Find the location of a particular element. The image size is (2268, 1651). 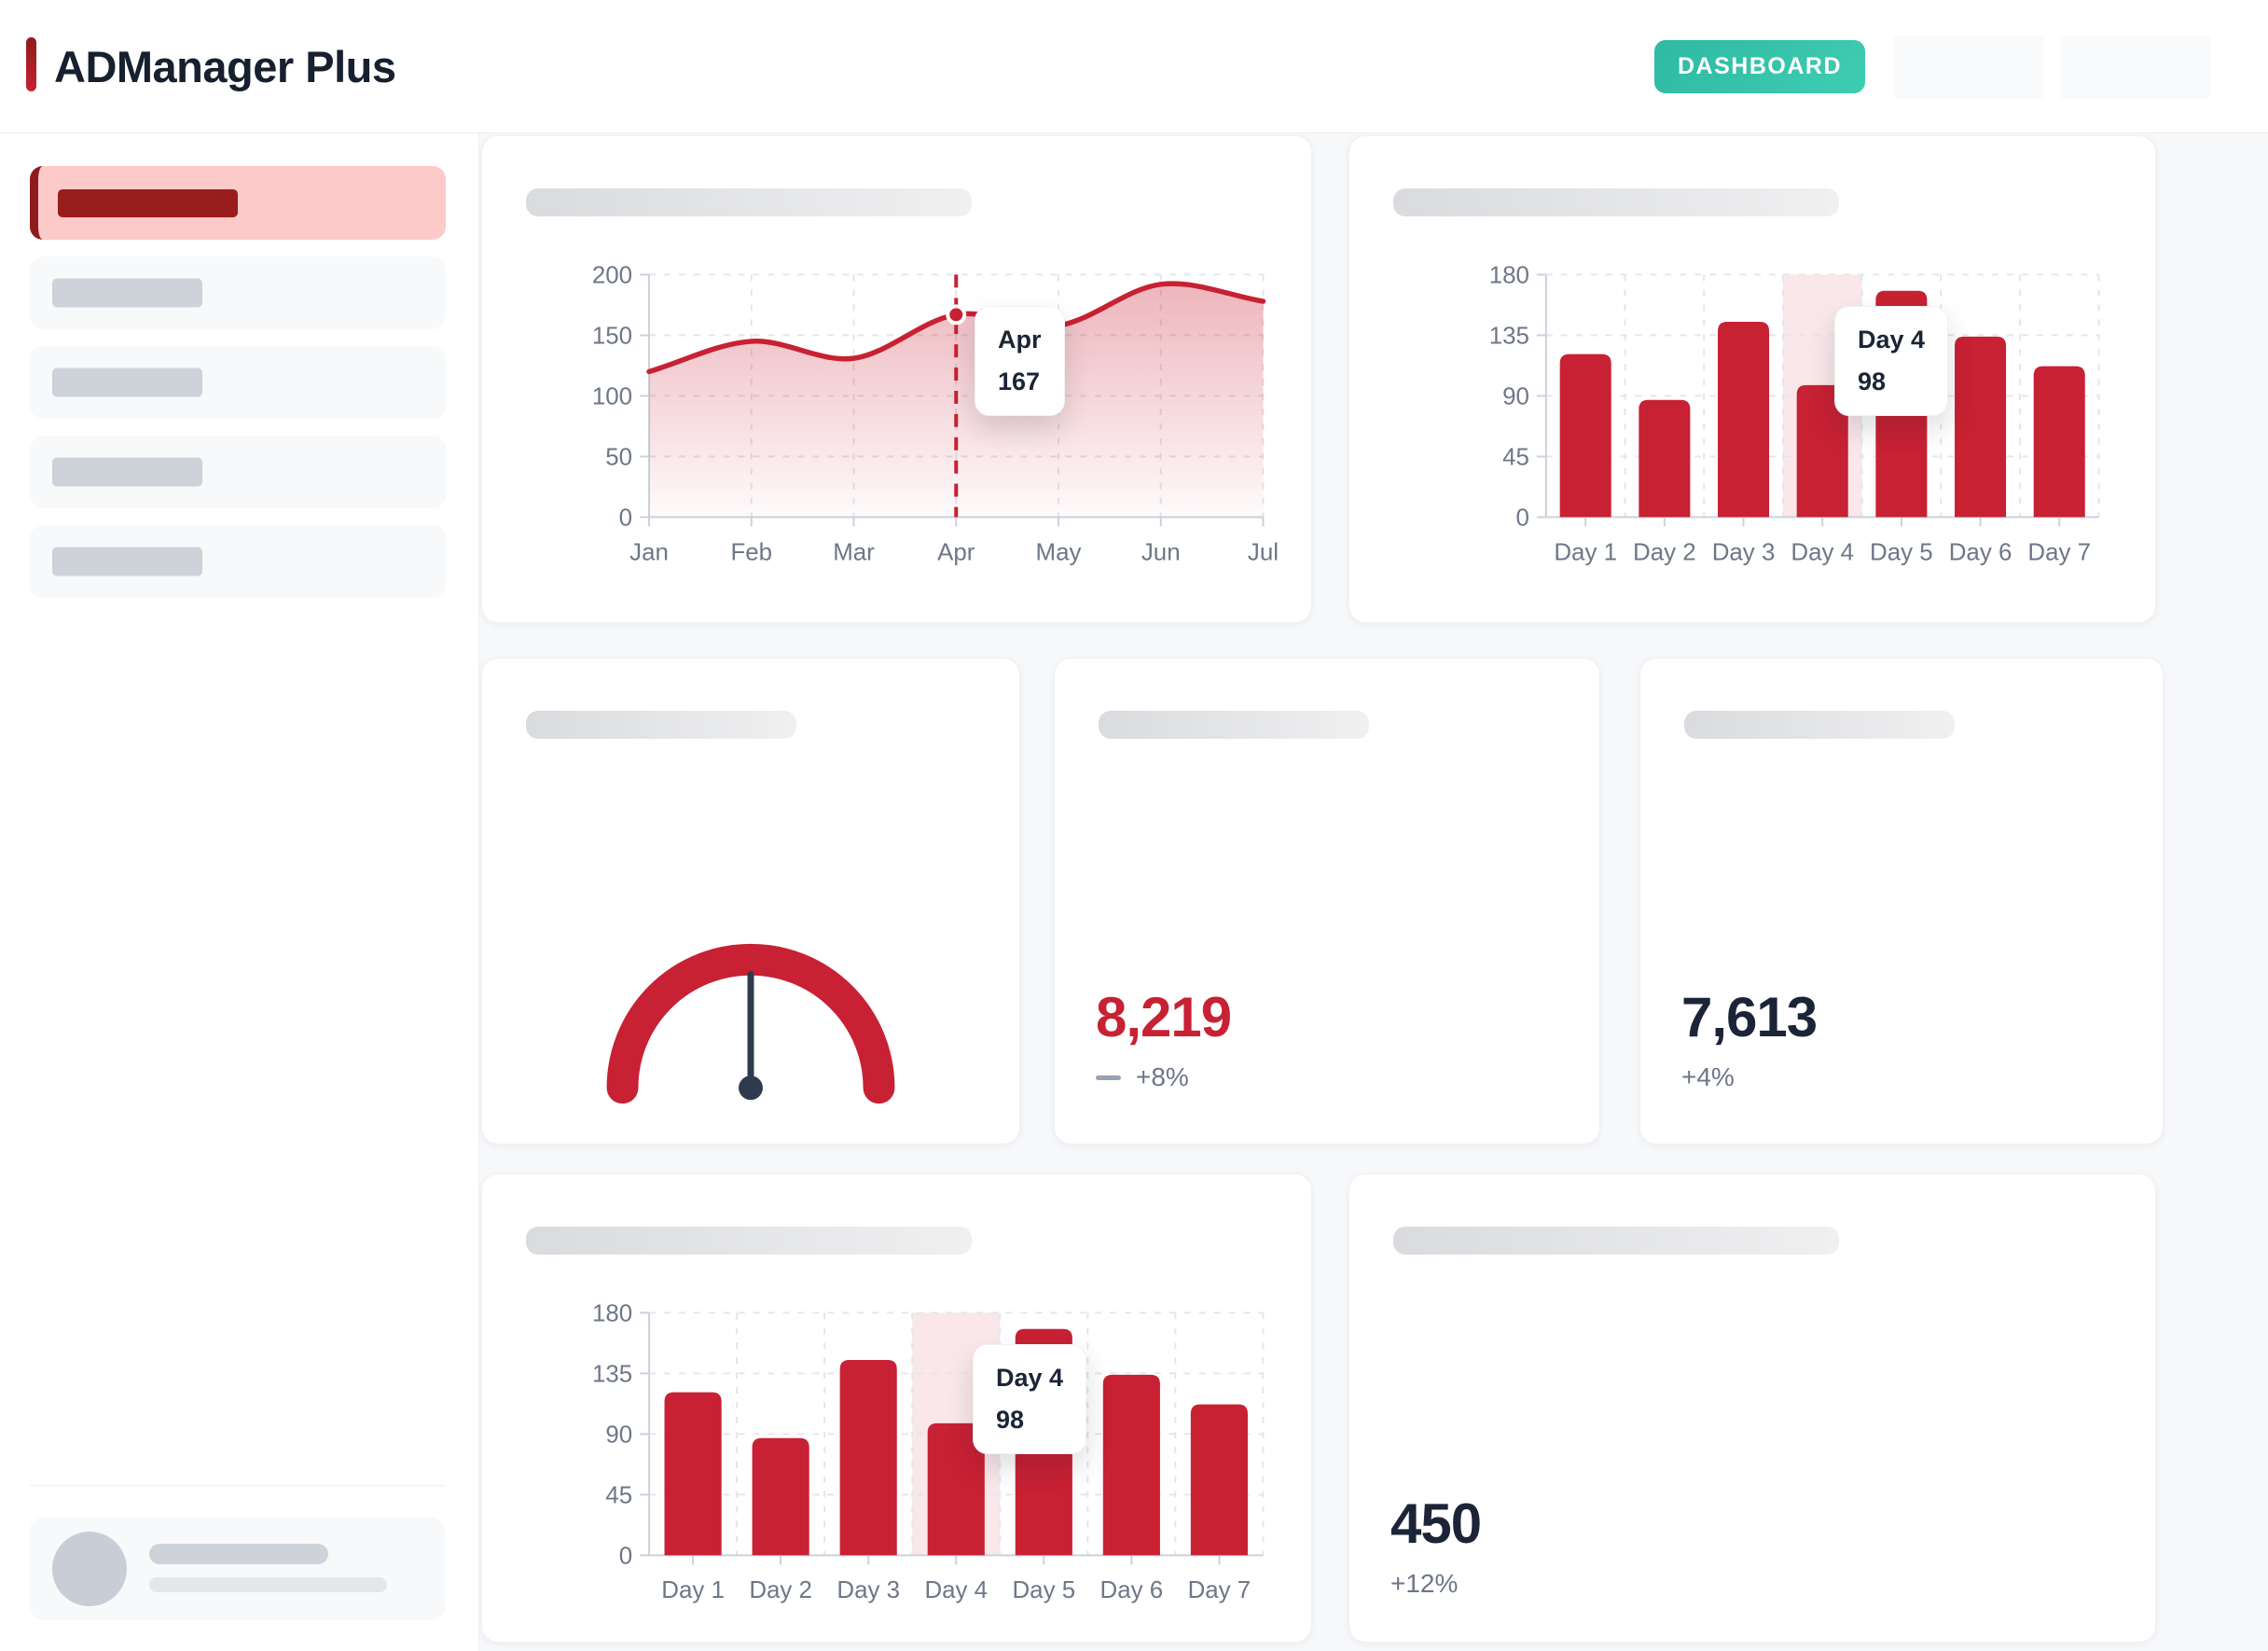

gauge-chart is located at coordinates (750, 901).